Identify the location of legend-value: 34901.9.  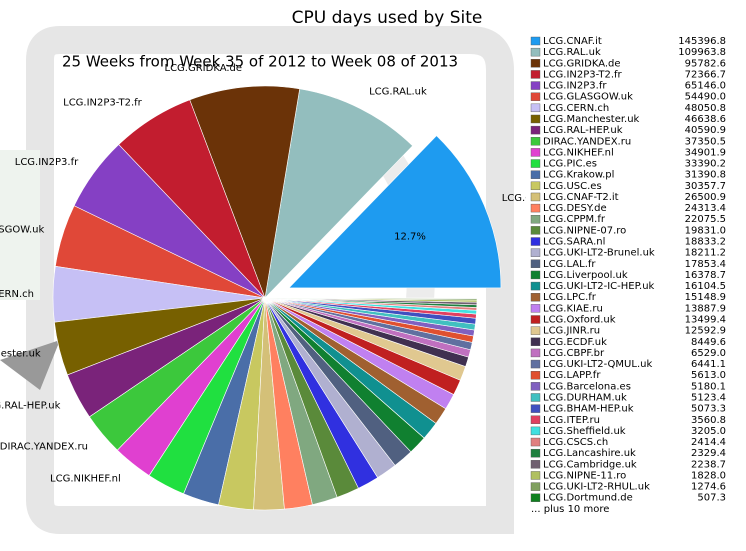
(705, 152).